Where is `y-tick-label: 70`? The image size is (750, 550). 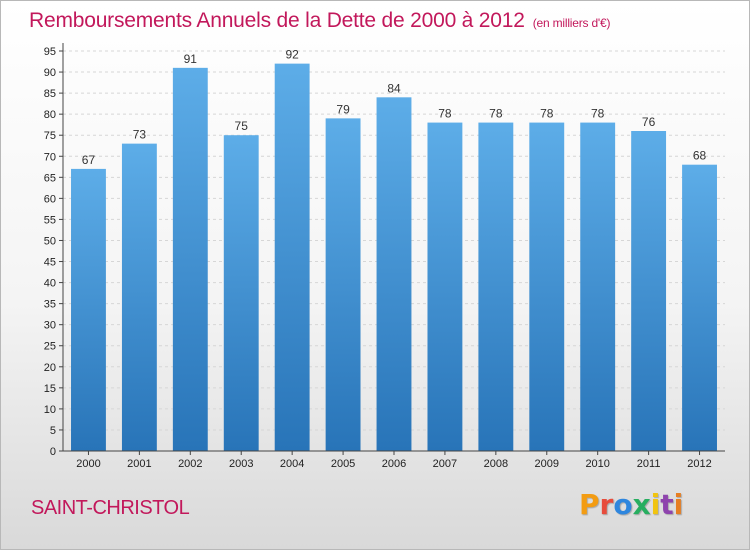 y-tick-label: 70 is located at coordinates (50, 157).